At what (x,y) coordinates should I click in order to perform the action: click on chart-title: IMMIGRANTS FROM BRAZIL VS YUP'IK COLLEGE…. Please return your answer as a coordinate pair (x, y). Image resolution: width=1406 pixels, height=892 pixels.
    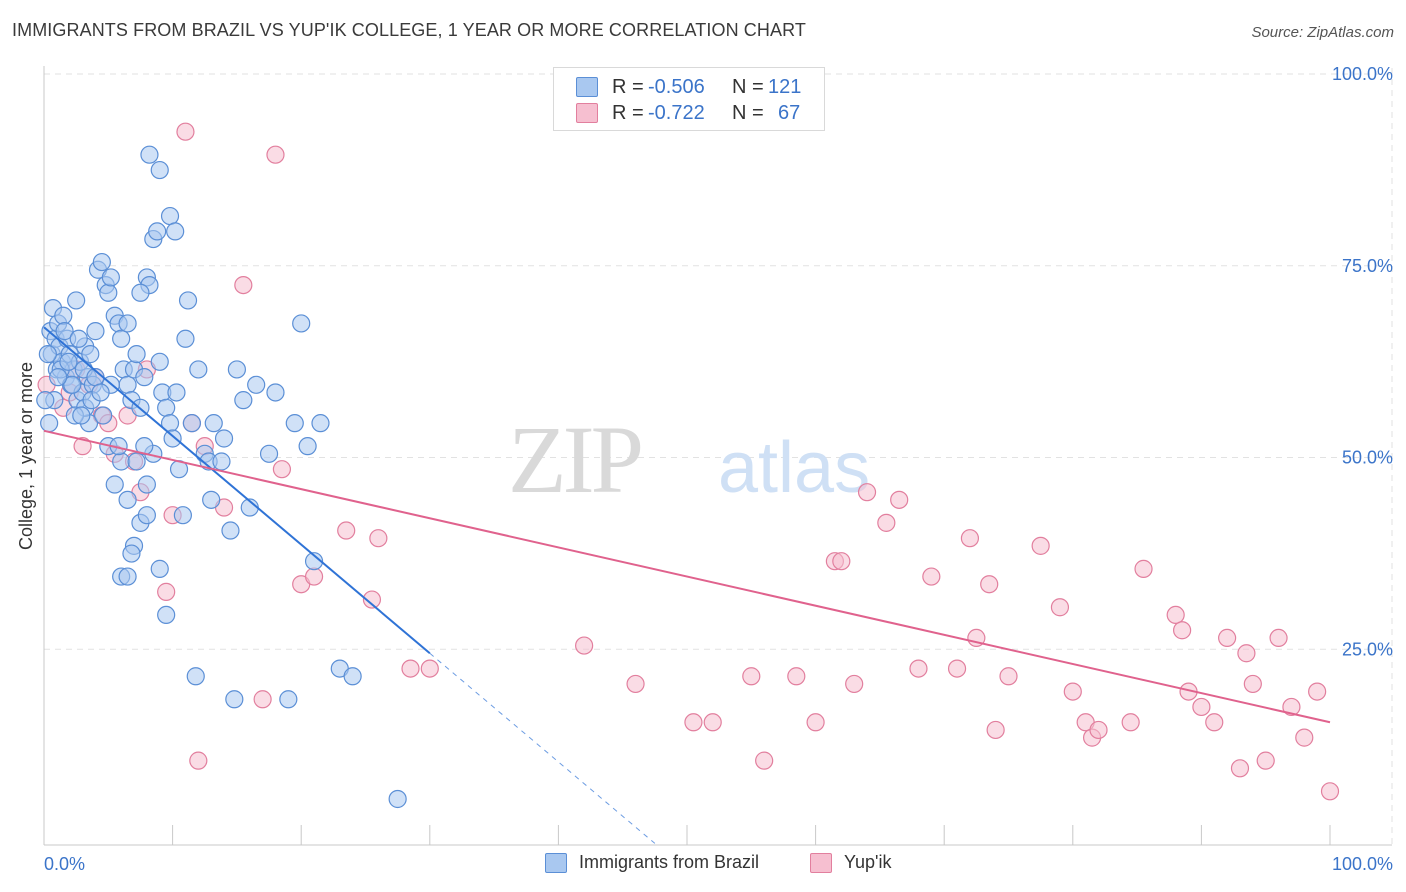
    Looking at the image, I should click on (409, 30).